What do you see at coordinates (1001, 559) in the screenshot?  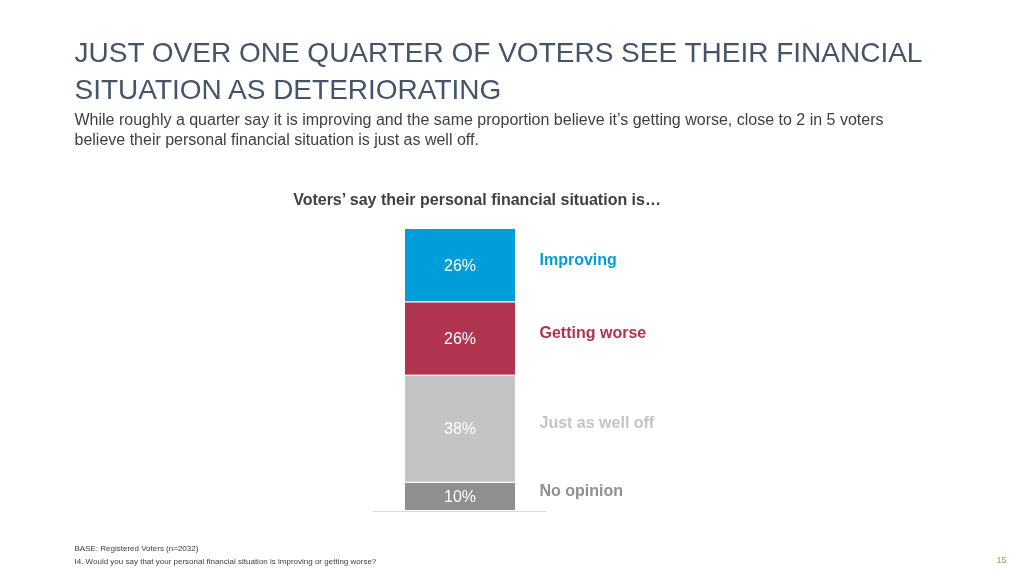 I see `text: 15` at bounding box center [1001, 559].